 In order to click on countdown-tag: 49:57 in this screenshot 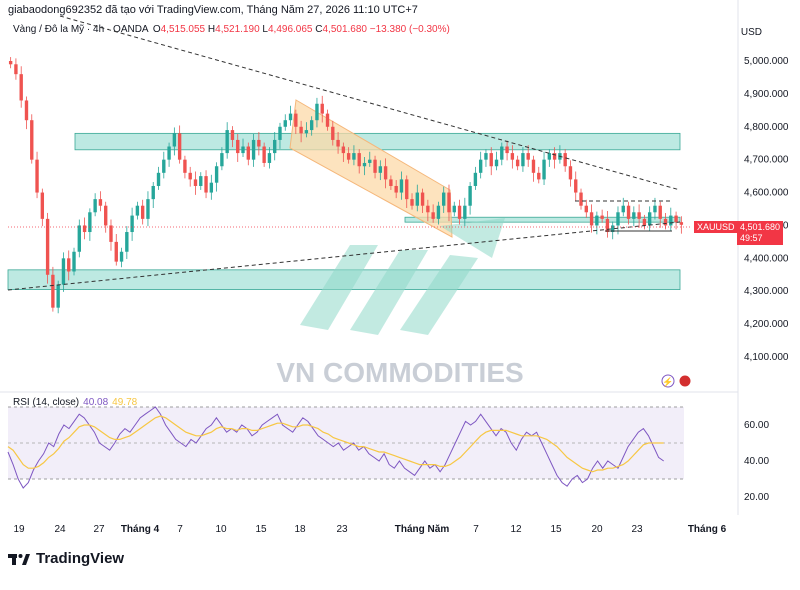, I will do `click(751, 238)`.